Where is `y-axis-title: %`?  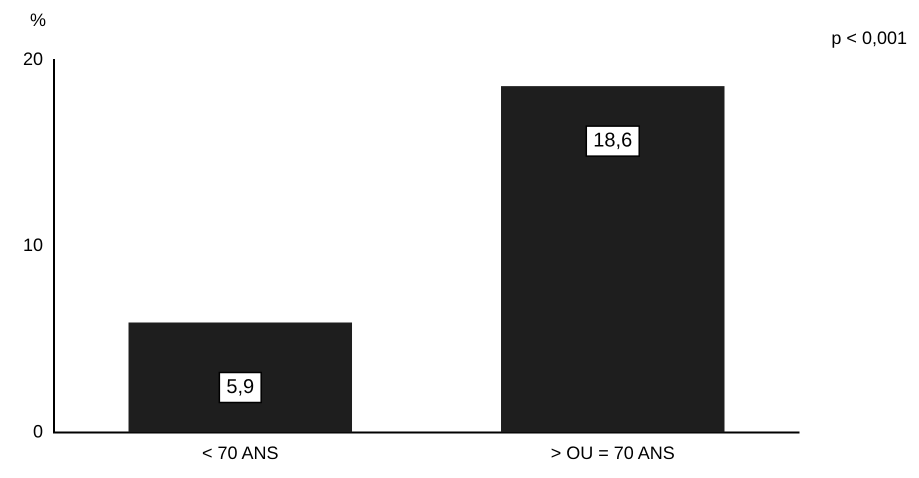
y-axis-title: % is located at coordinates (38, 20).